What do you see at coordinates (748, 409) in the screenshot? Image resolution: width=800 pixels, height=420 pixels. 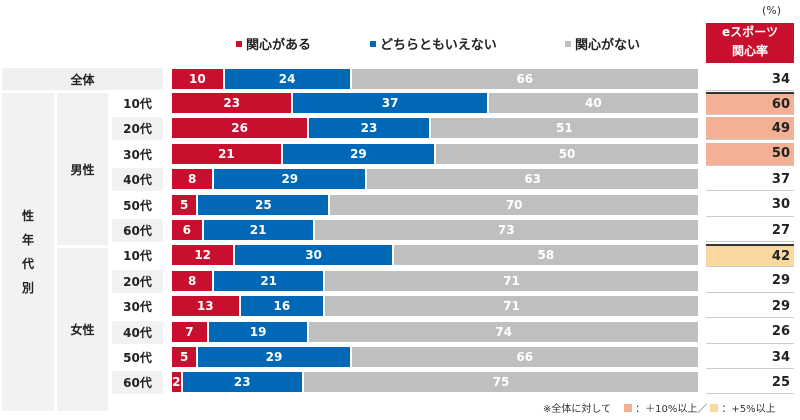 I see `footnote-mid: ：+5%以上` at bounding box center [748, 409].